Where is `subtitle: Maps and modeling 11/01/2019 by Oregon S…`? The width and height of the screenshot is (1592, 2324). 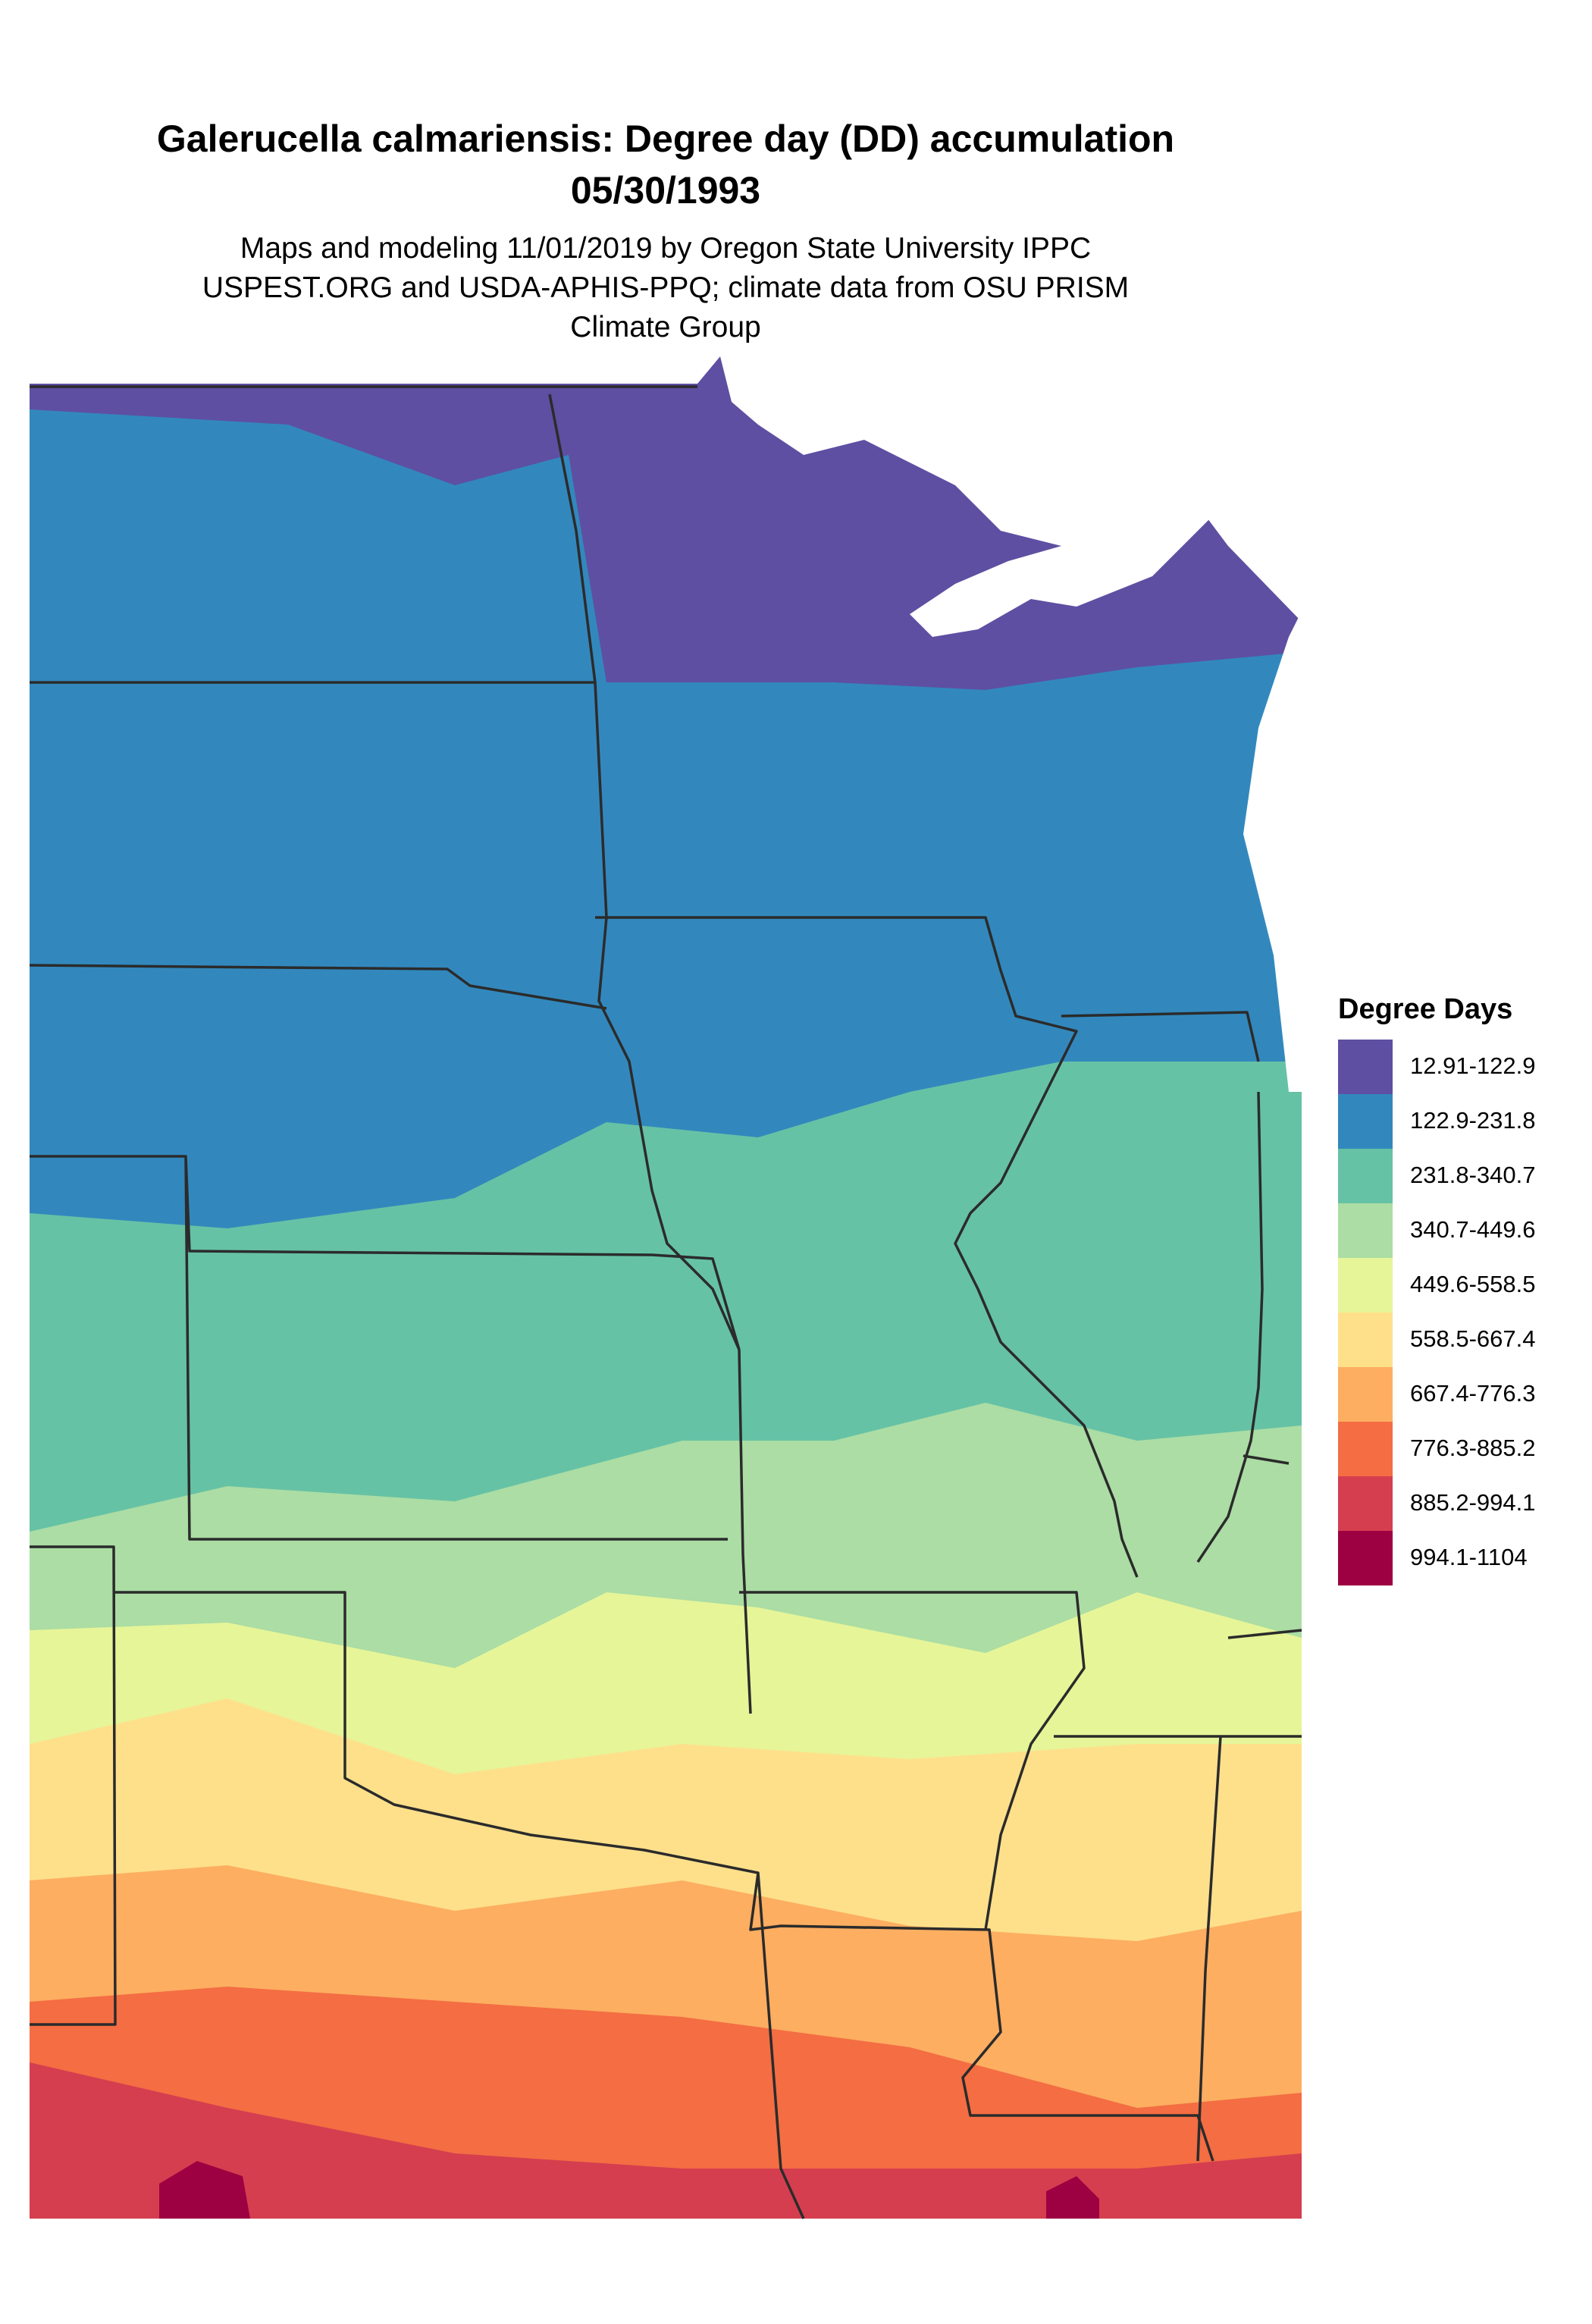 subtitle: Maps and modeling 11/01/2019 by Oregon S… is located at coordinates (665, 248).